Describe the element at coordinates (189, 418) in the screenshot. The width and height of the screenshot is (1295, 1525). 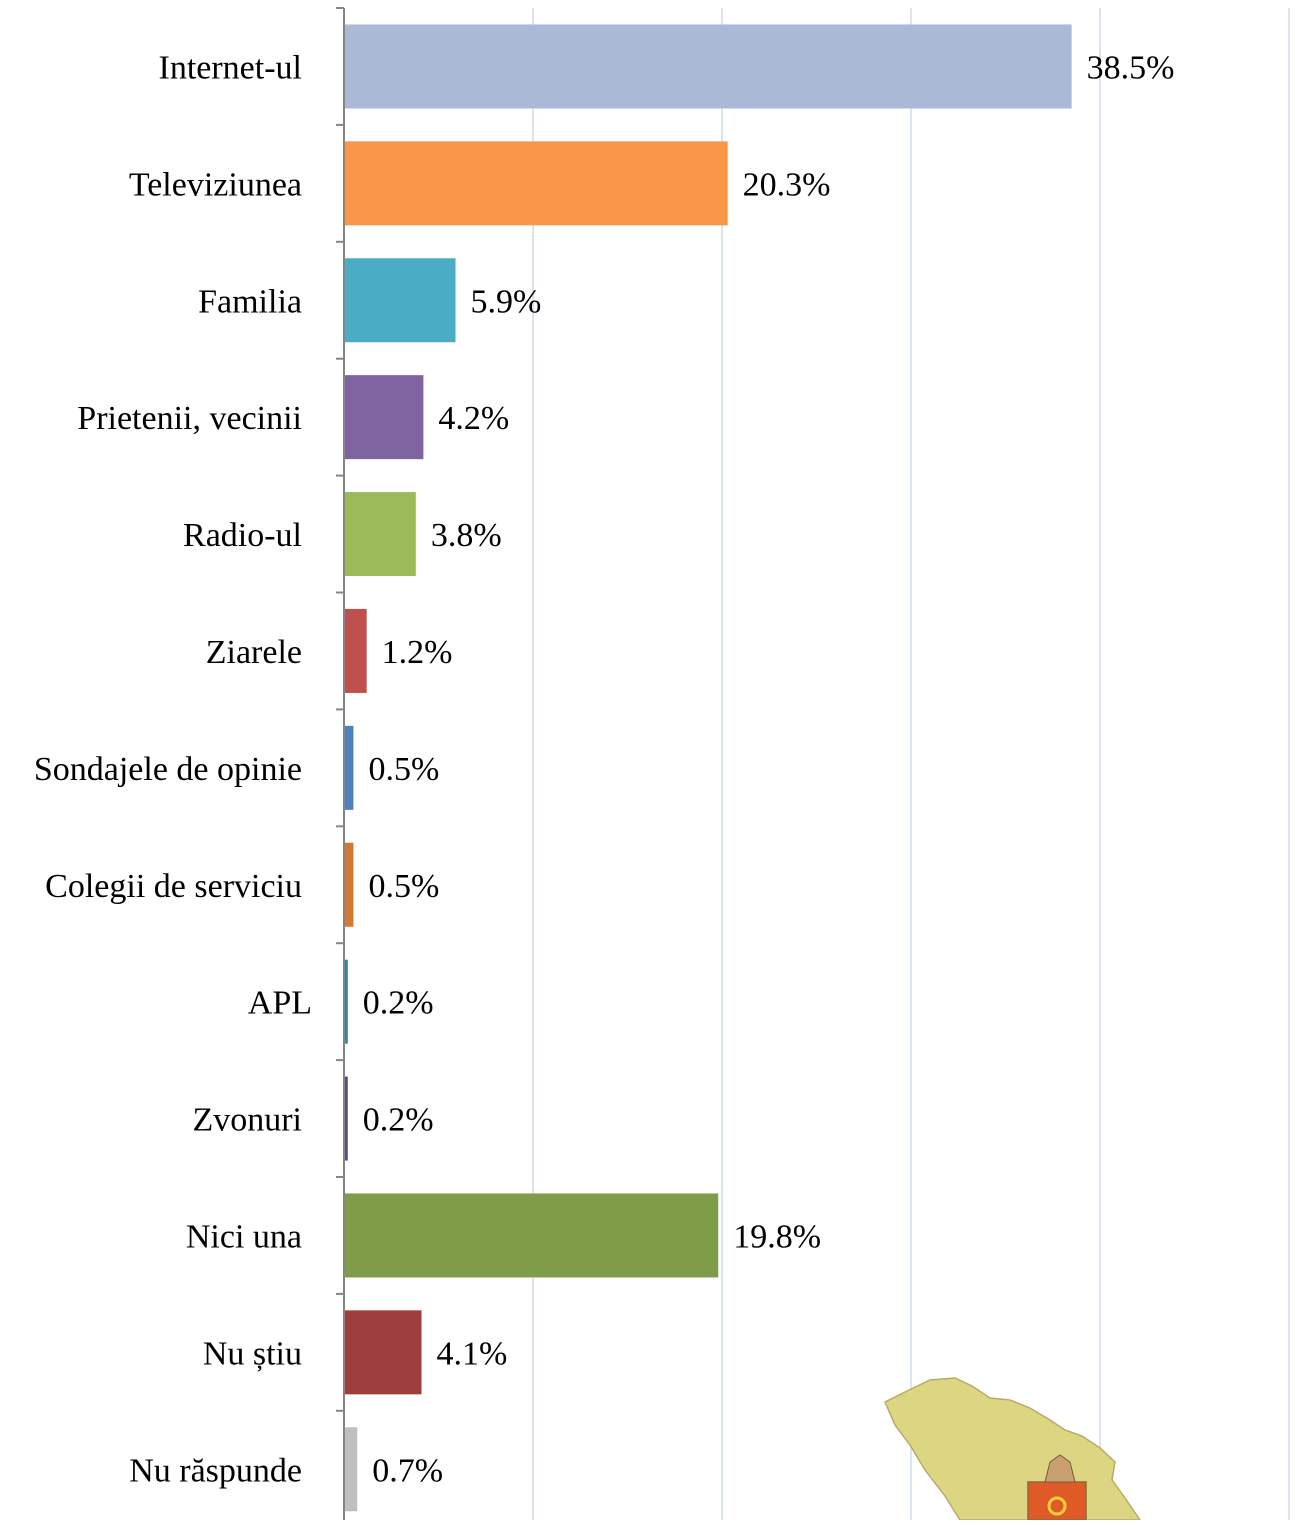
I see `category-label: Prietenii, vecinii` at that location.